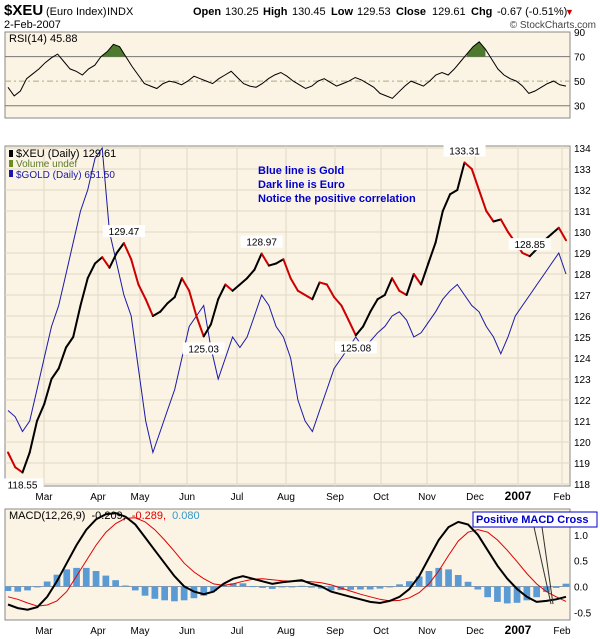  I want to click on high-label: High, so click(275, 12).